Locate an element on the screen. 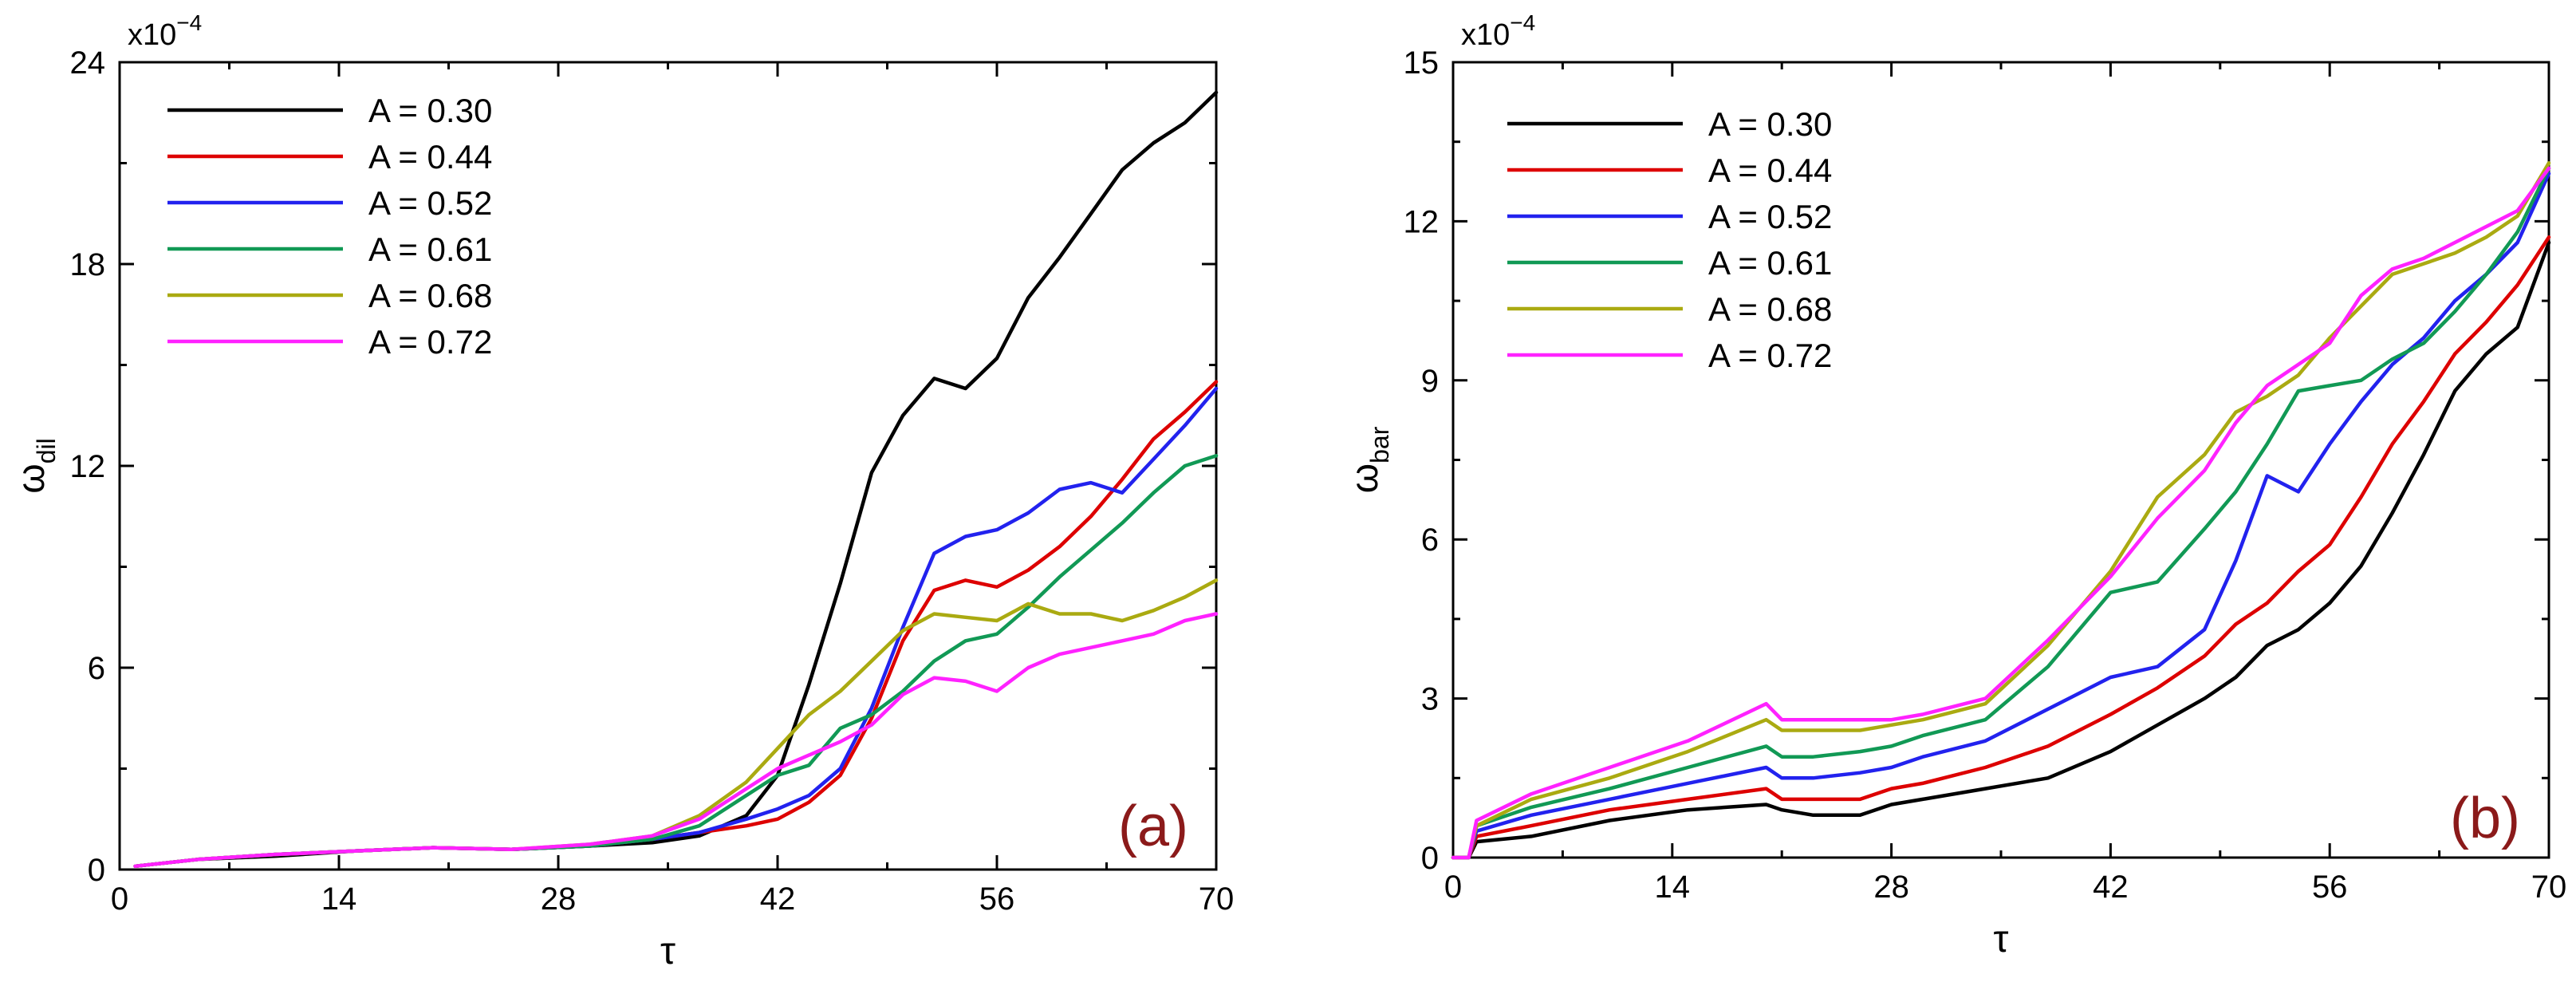 This screenshot has height=990, width=2576. y-tick-label: 3 is located at coordinates (1430, 699).